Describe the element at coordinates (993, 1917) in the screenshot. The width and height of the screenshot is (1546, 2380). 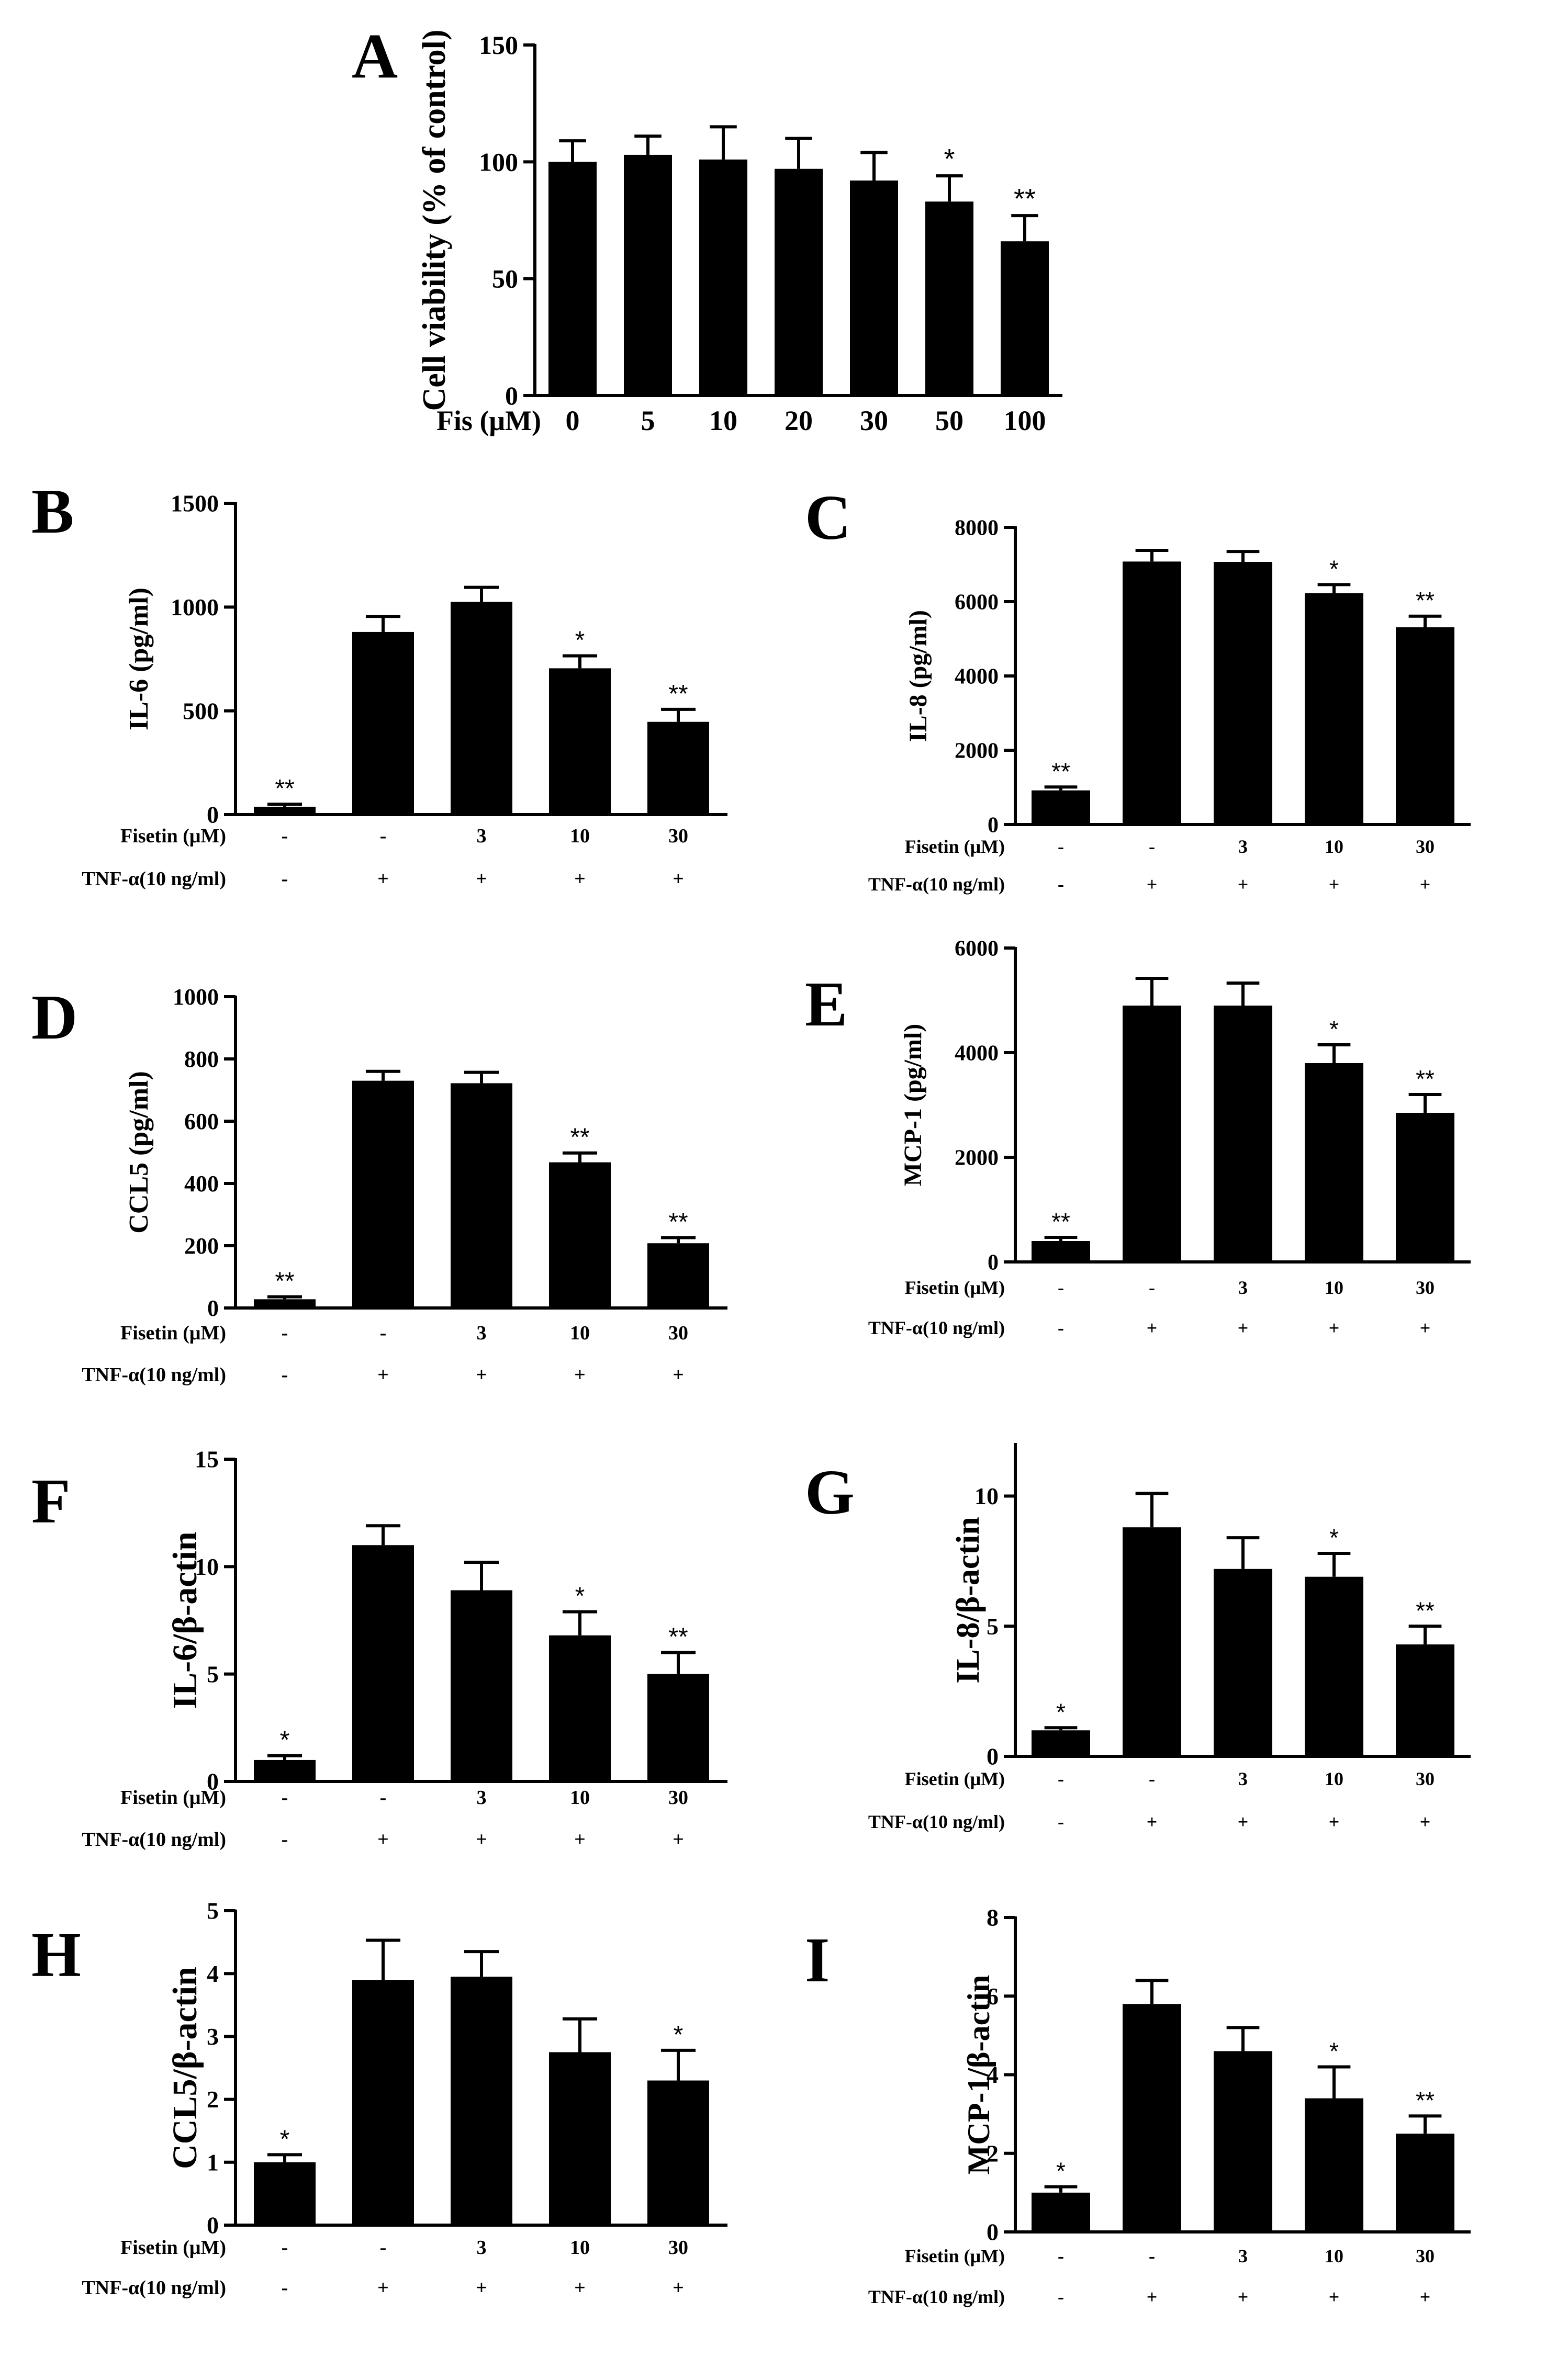
I see `y-tick-label: 8` at that location.